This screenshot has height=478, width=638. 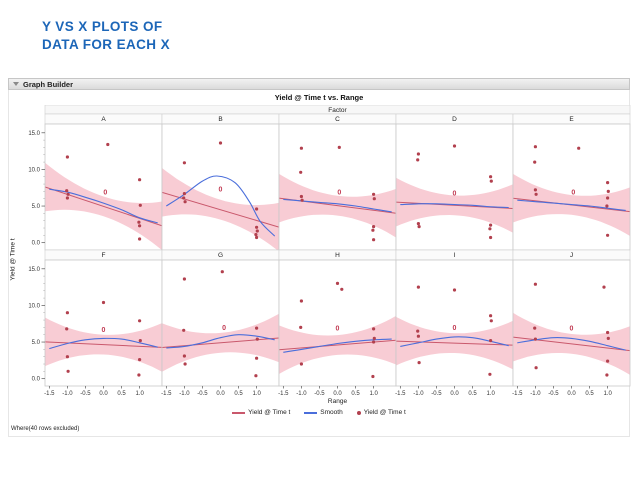 I want to click on x-tick-label: 0.5, so click(x=238, y=394).